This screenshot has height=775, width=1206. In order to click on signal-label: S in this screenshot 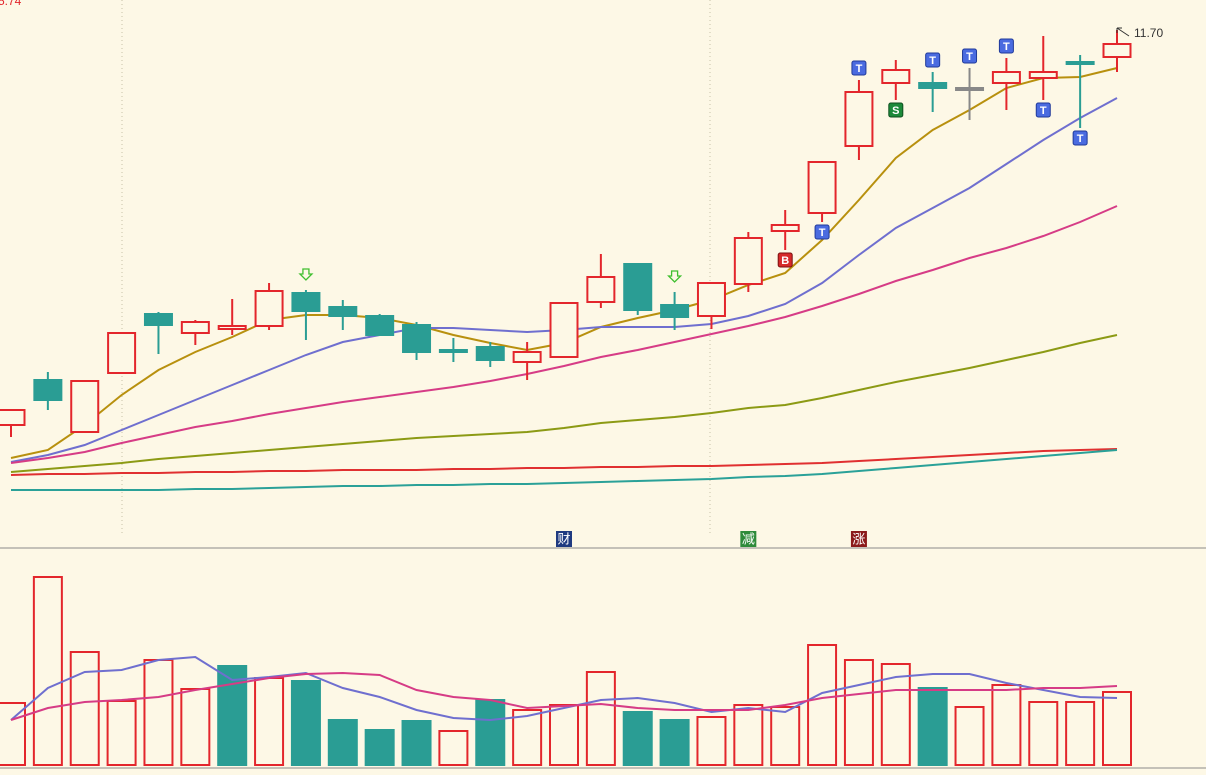, I will do `click(895, 111)`.